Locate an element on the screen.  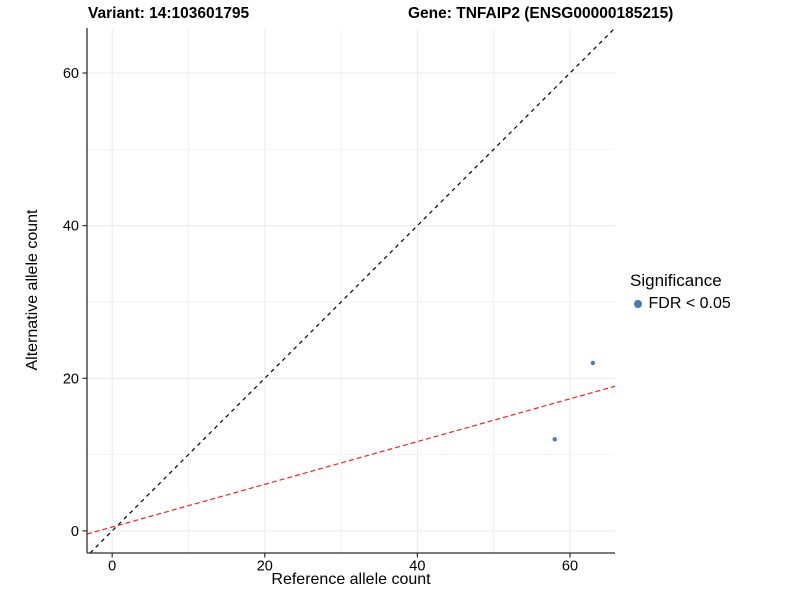
x-tick-label: 60 is located at coordinates (570, 567).